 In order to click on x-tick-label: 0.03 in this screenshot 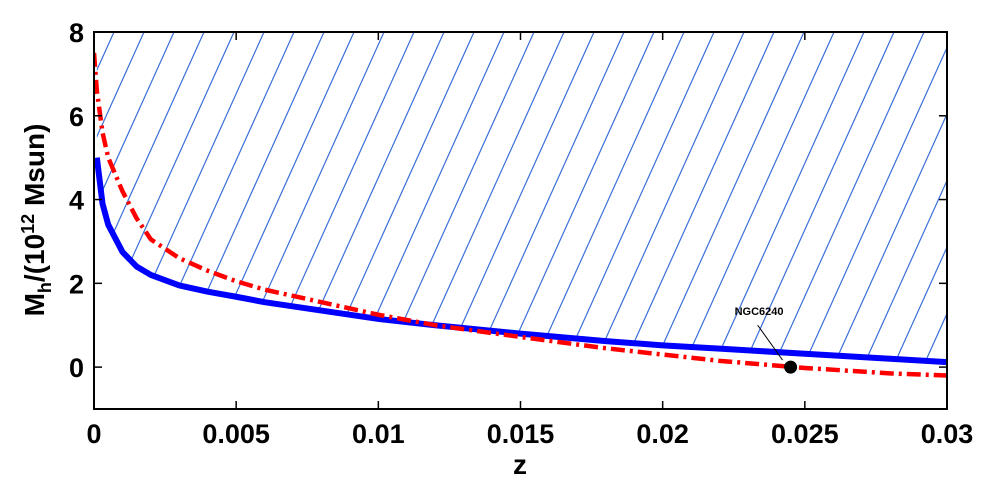, I will do `click(947, 434)`.